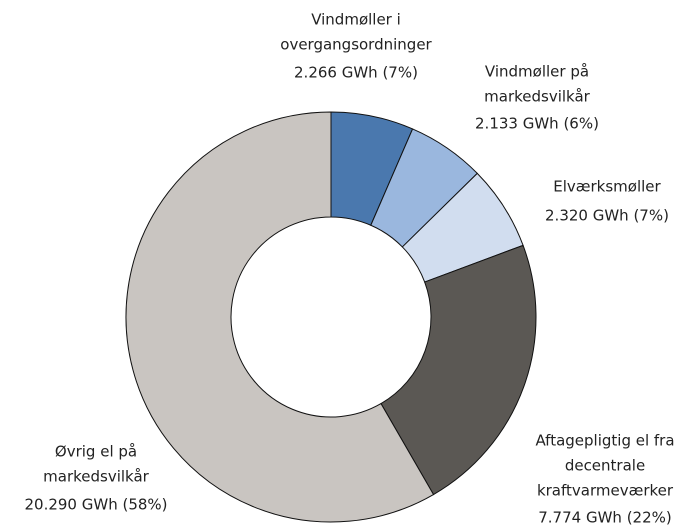  Describe the element at coordinates (604, 441) in the screenshot. I see `slice-label: Aftagepligtig el fra` at that location.